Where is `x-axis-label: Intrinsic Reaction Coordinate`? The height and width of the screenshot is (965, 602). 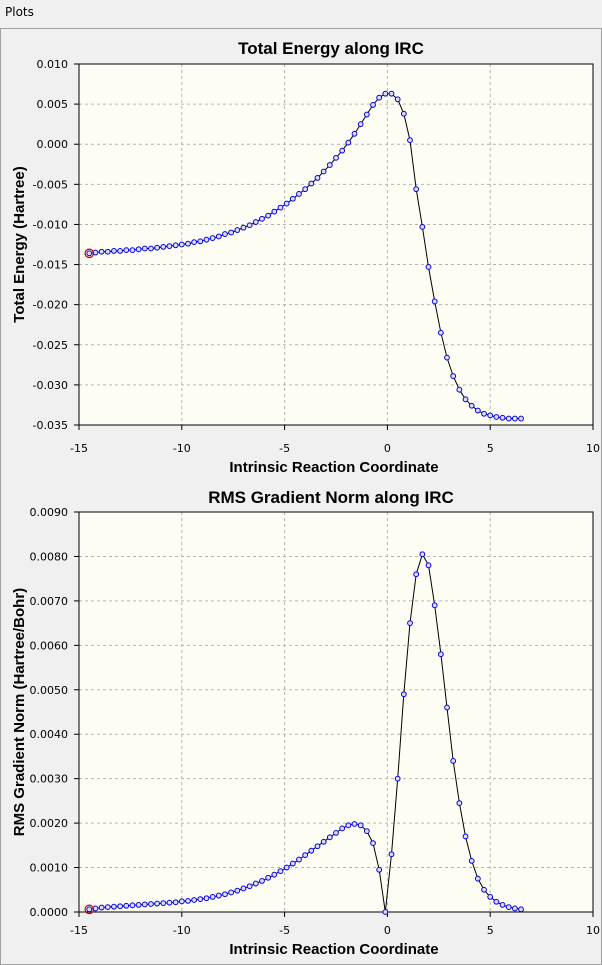 x-axis-label: Intrinsic Reaction Coordinate is located at coordinates (333, 467).